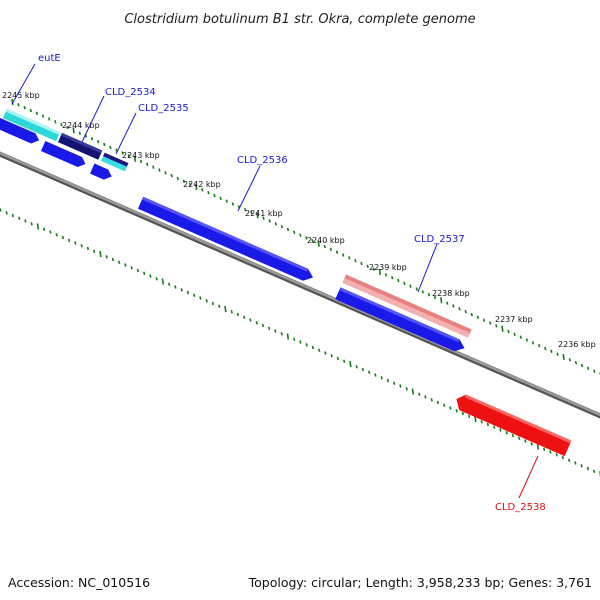 The image size is (600, 600). Describe the element at coordinates (512, 424) in the screenshot. I see `gene-cld2538-block` at that location.